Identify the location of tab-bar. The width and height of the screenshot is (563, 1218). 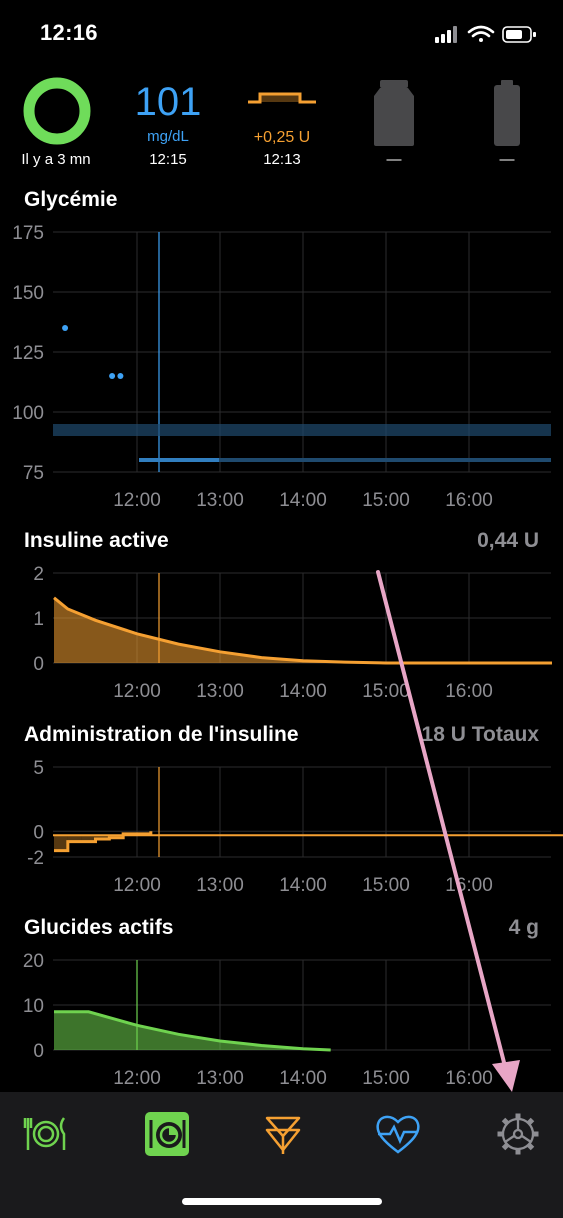
(281, 1155).